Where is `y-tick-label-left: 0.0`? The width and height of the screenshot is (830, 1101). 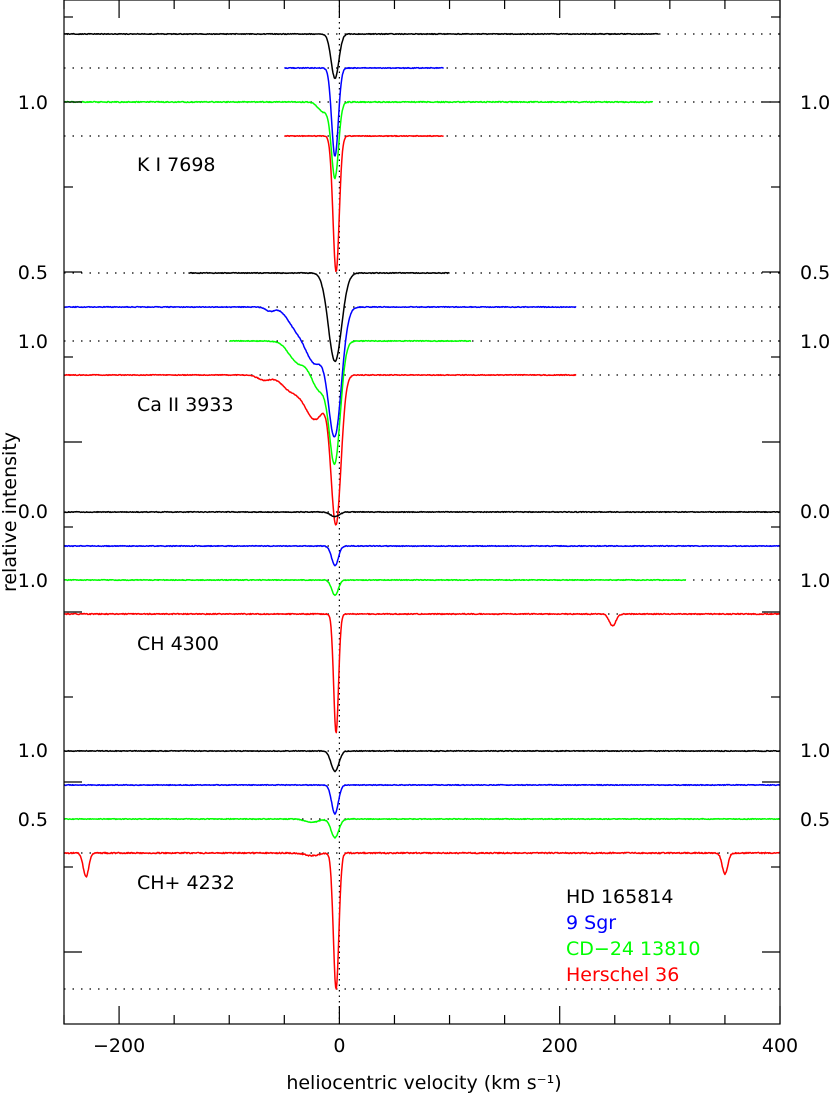 y-tick-label-left: 0.0 is located at coordinates (33, 512).